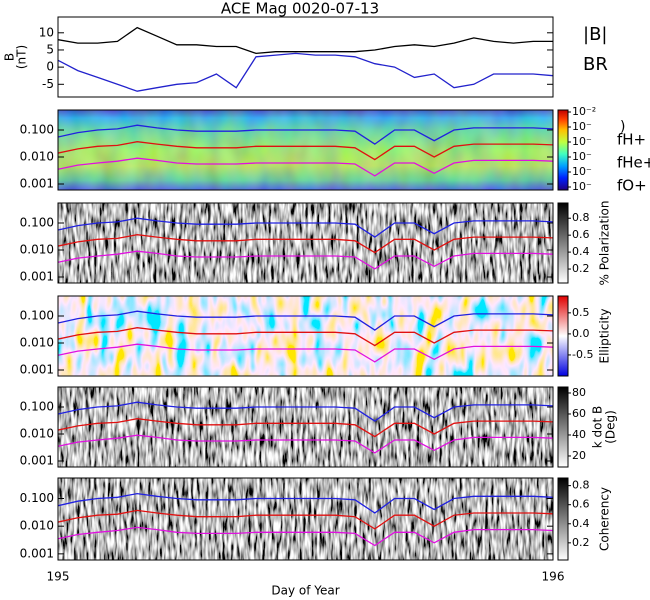  Describe the element at coordinates (579, 413) in the screenshot. I see `colorbar-tick-label: 60` at that location.